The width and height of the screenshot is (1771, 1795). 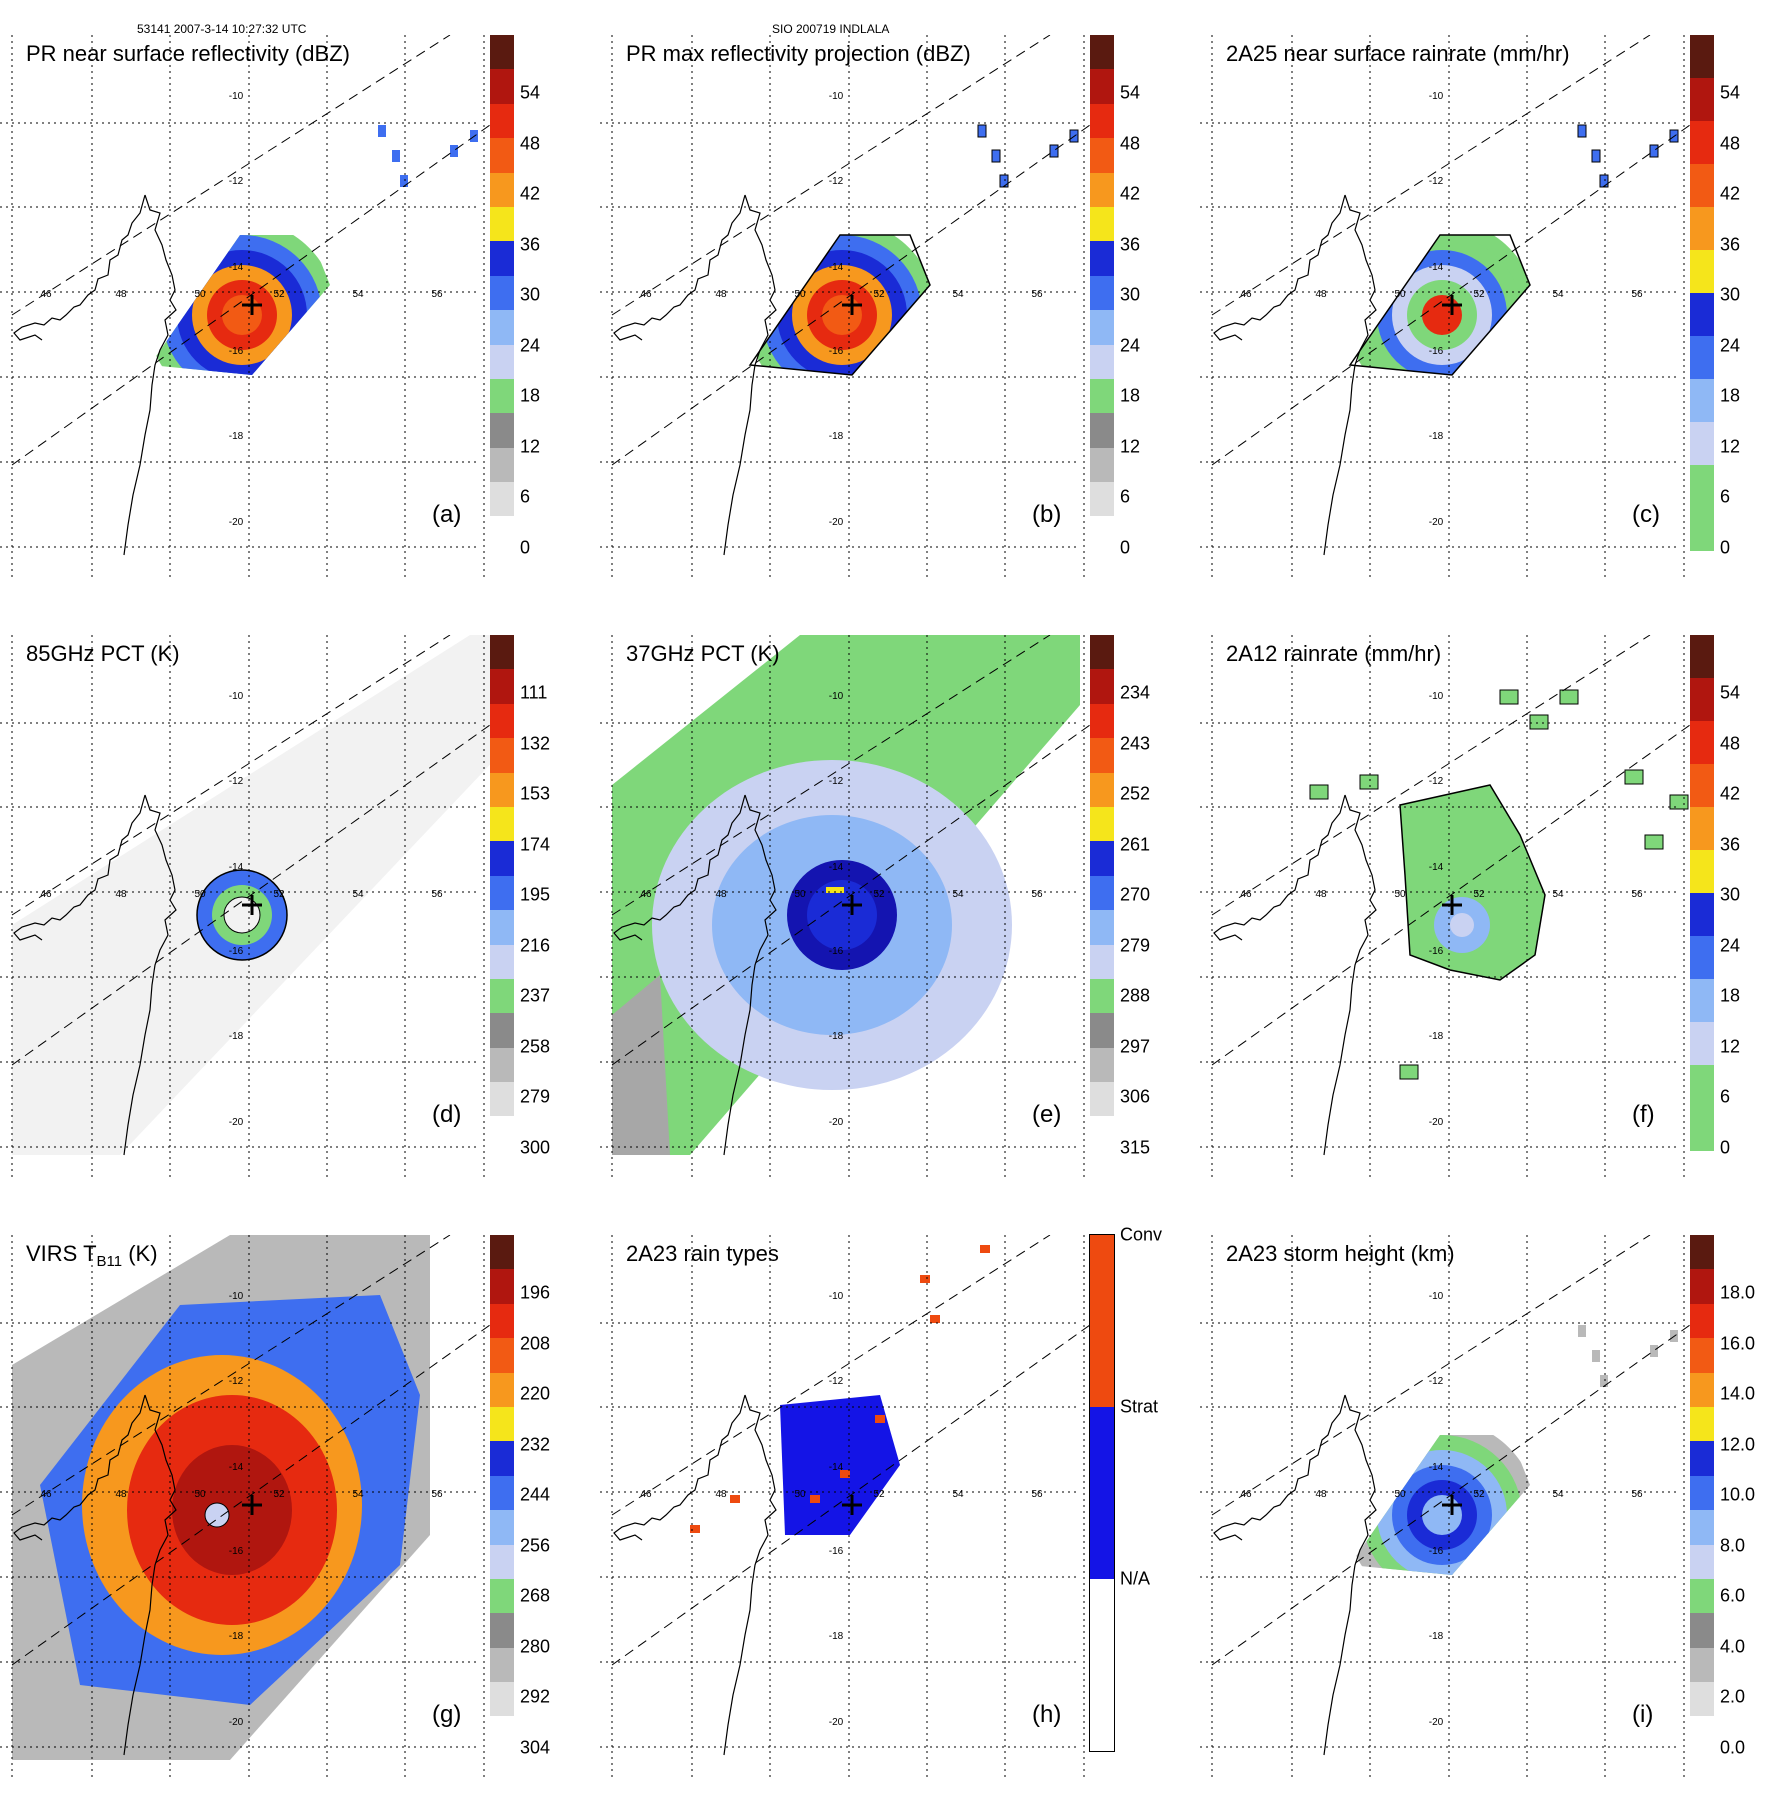 What do you see at coordinates (236, 522) in the screenshot?
I see `lat-label: -20` at bounding box center [236, 522].